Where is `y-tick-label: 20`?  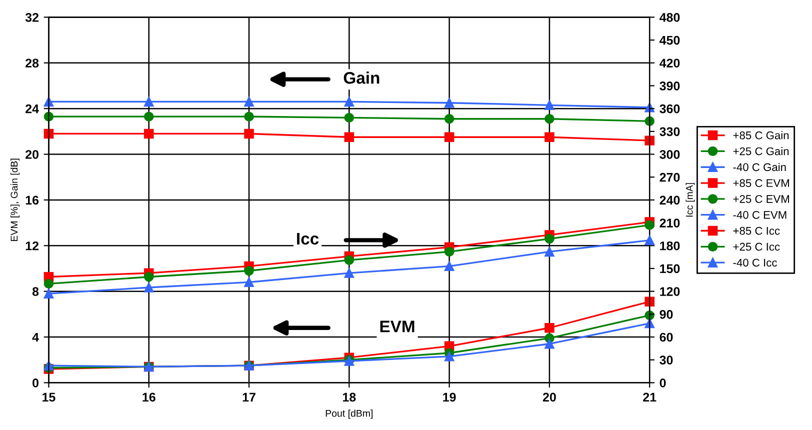
y-tick-label: 20 is located at coordinates (32, 154).